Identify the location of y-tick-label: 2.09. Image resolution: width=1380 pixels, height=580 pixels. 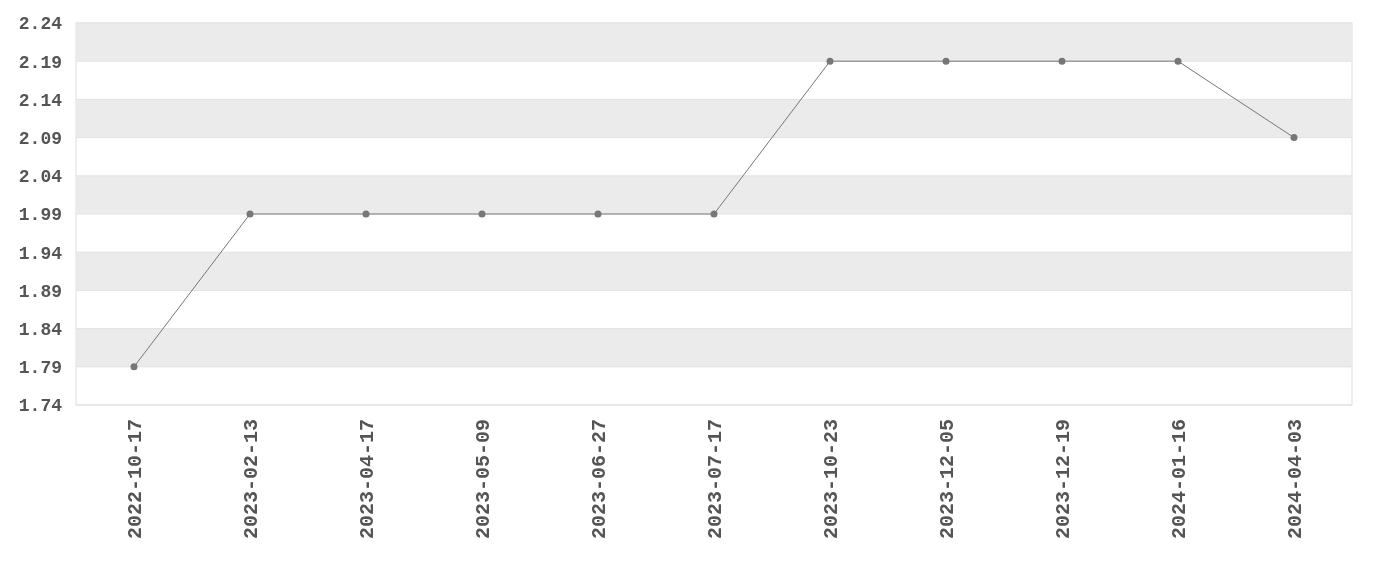
(40, 138).